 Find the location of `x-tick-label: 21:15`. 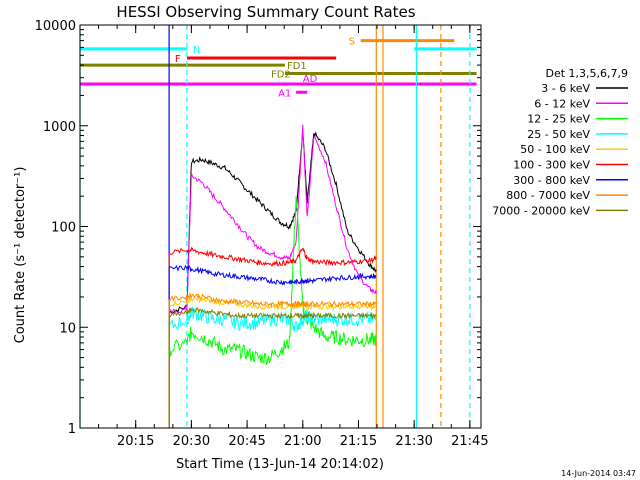

x-tick-label: 21:15 is located at coordinates (358, 441).